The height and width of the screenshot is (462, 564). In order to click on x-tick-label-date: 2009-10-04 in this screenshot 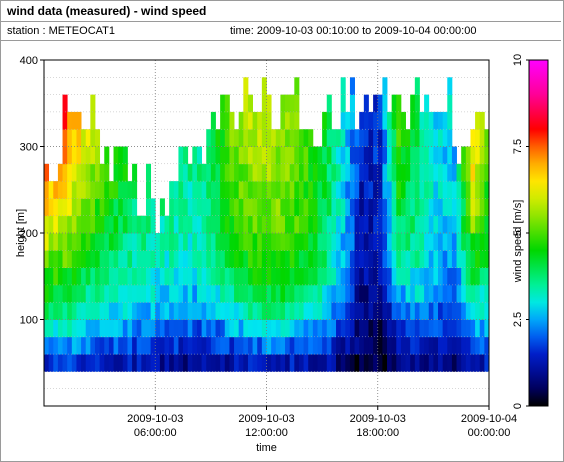, I will do `click(489, 419)`.